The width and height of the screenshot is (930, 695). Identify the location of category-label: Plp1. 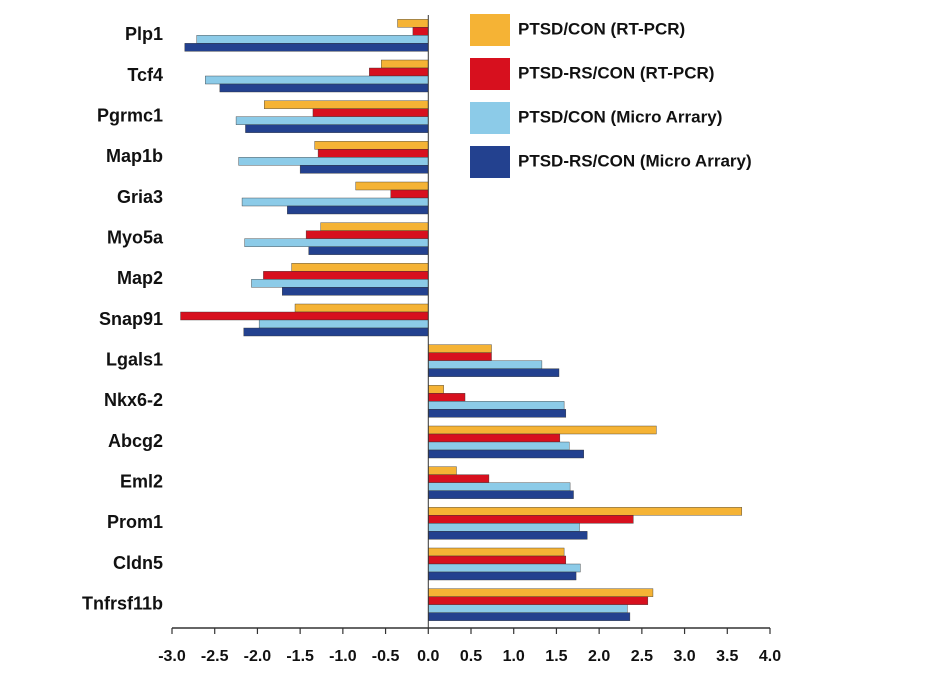
(144, 34).